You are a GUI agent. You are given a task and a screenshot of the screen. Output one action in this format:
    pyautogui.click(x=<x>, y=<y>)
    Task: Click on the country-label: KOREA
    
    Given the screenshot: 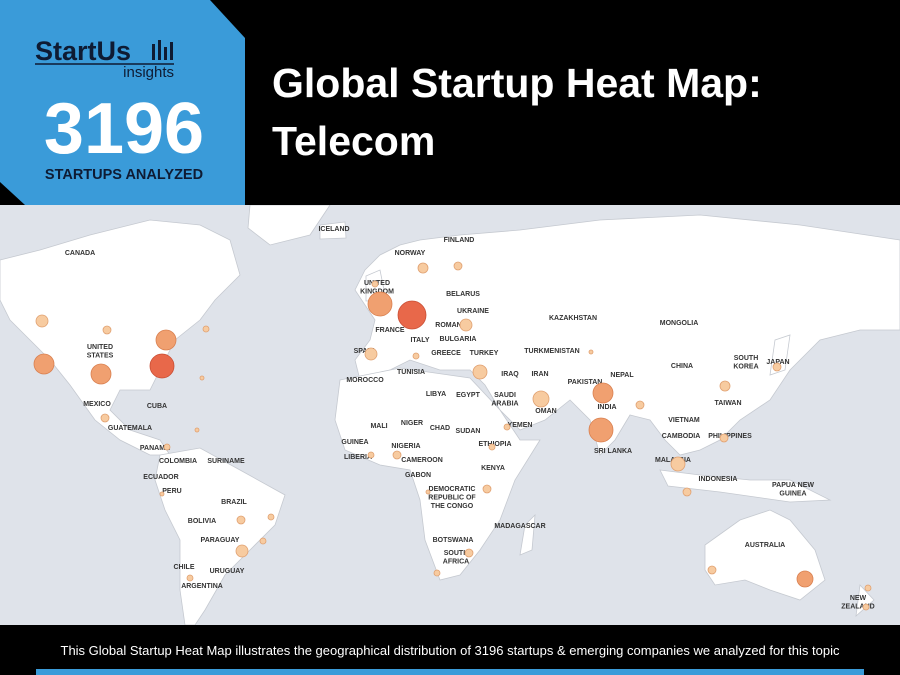 What is the action you would take?
    pyautogui.click(x=745, y=367)
    